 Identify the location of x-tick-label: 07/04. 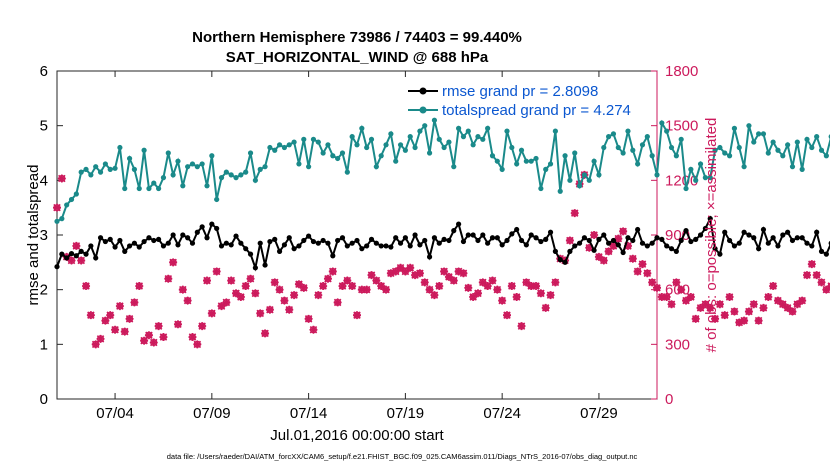
(115, 413).